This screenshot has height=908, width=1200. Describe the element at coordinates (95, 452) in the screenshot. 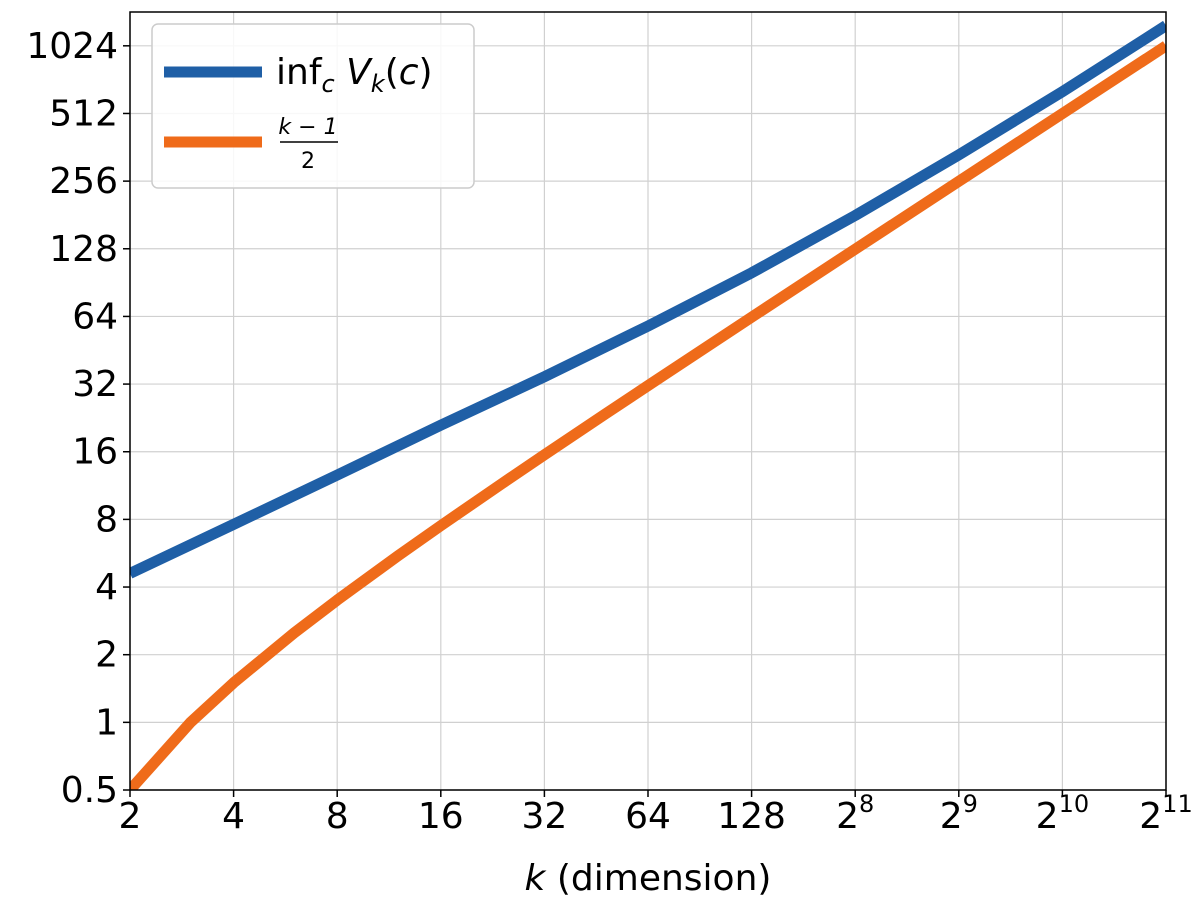

I see `y-tick-label: 16` at that location.